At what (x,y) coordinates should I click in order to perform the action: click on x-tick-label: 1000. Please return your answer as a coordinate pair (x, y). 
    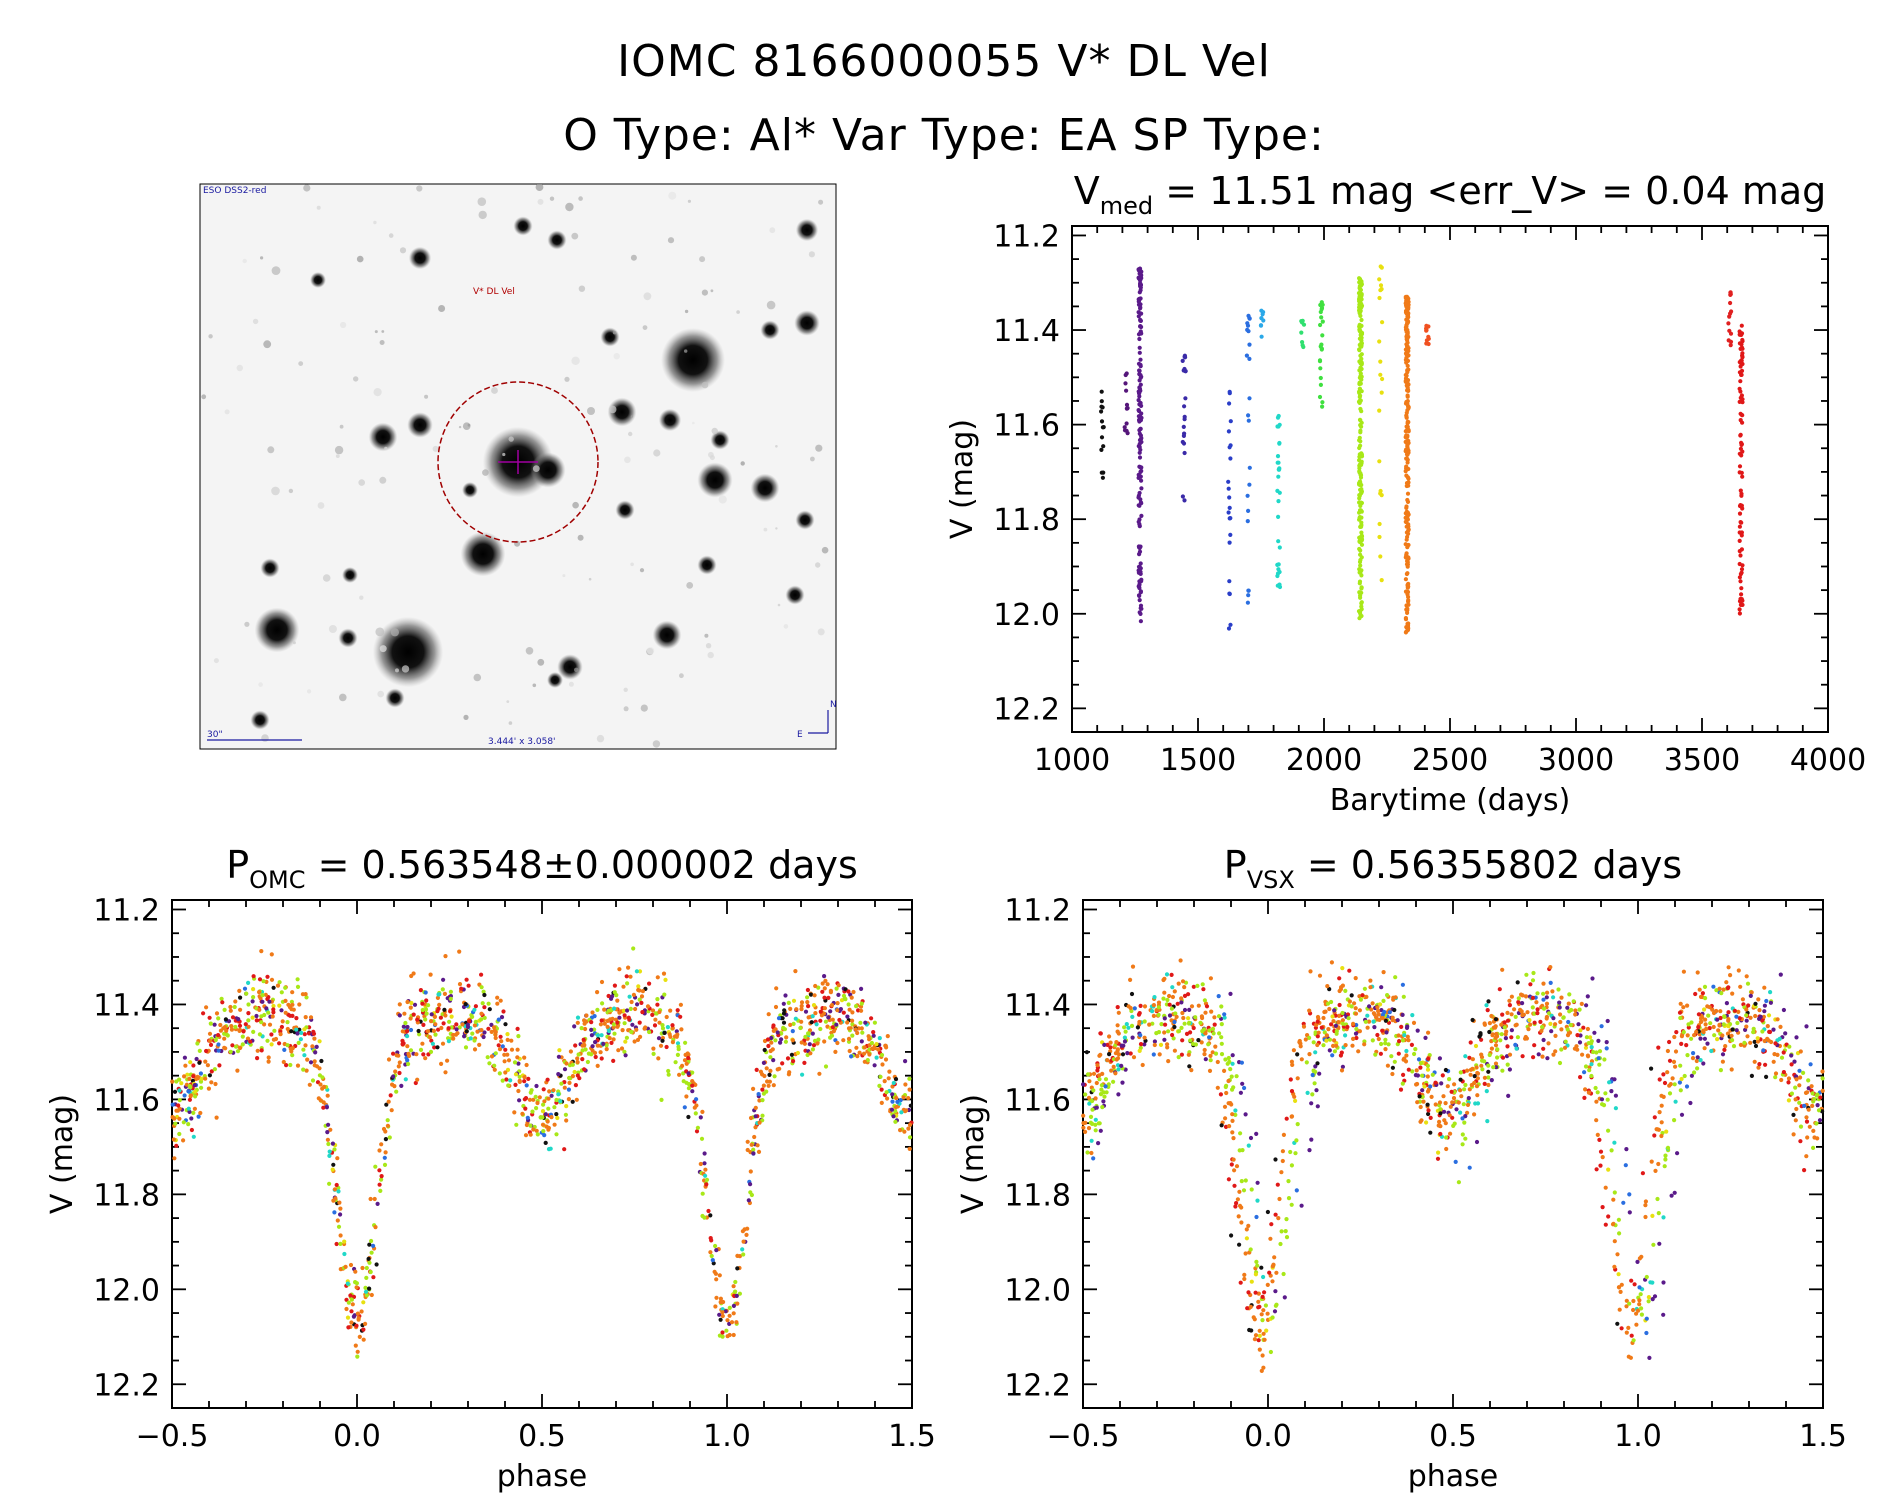
    Looking at the image, I should click on (1072, 760).